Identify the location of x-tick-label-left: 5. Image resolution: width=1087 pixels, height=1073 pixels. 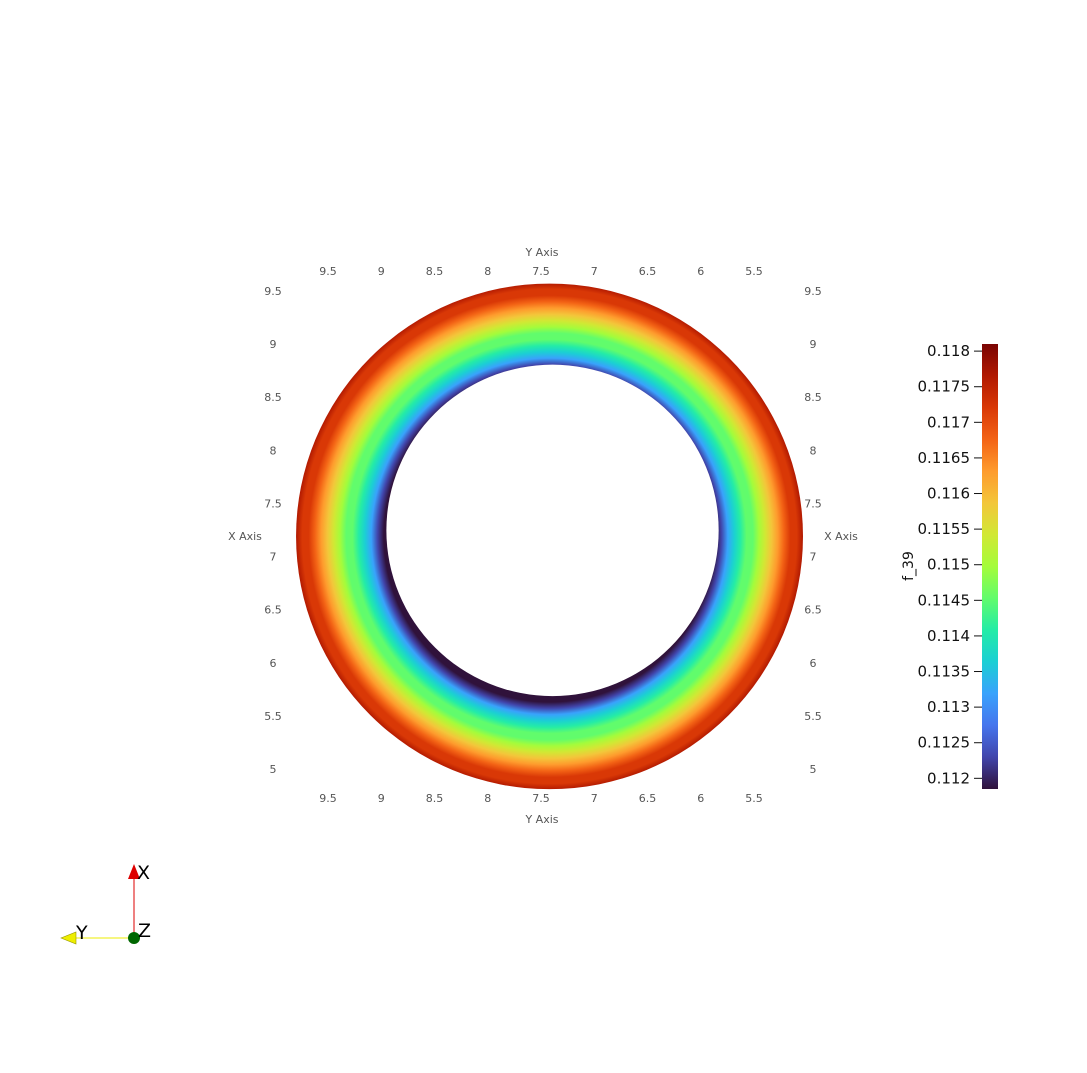
(273, 769).